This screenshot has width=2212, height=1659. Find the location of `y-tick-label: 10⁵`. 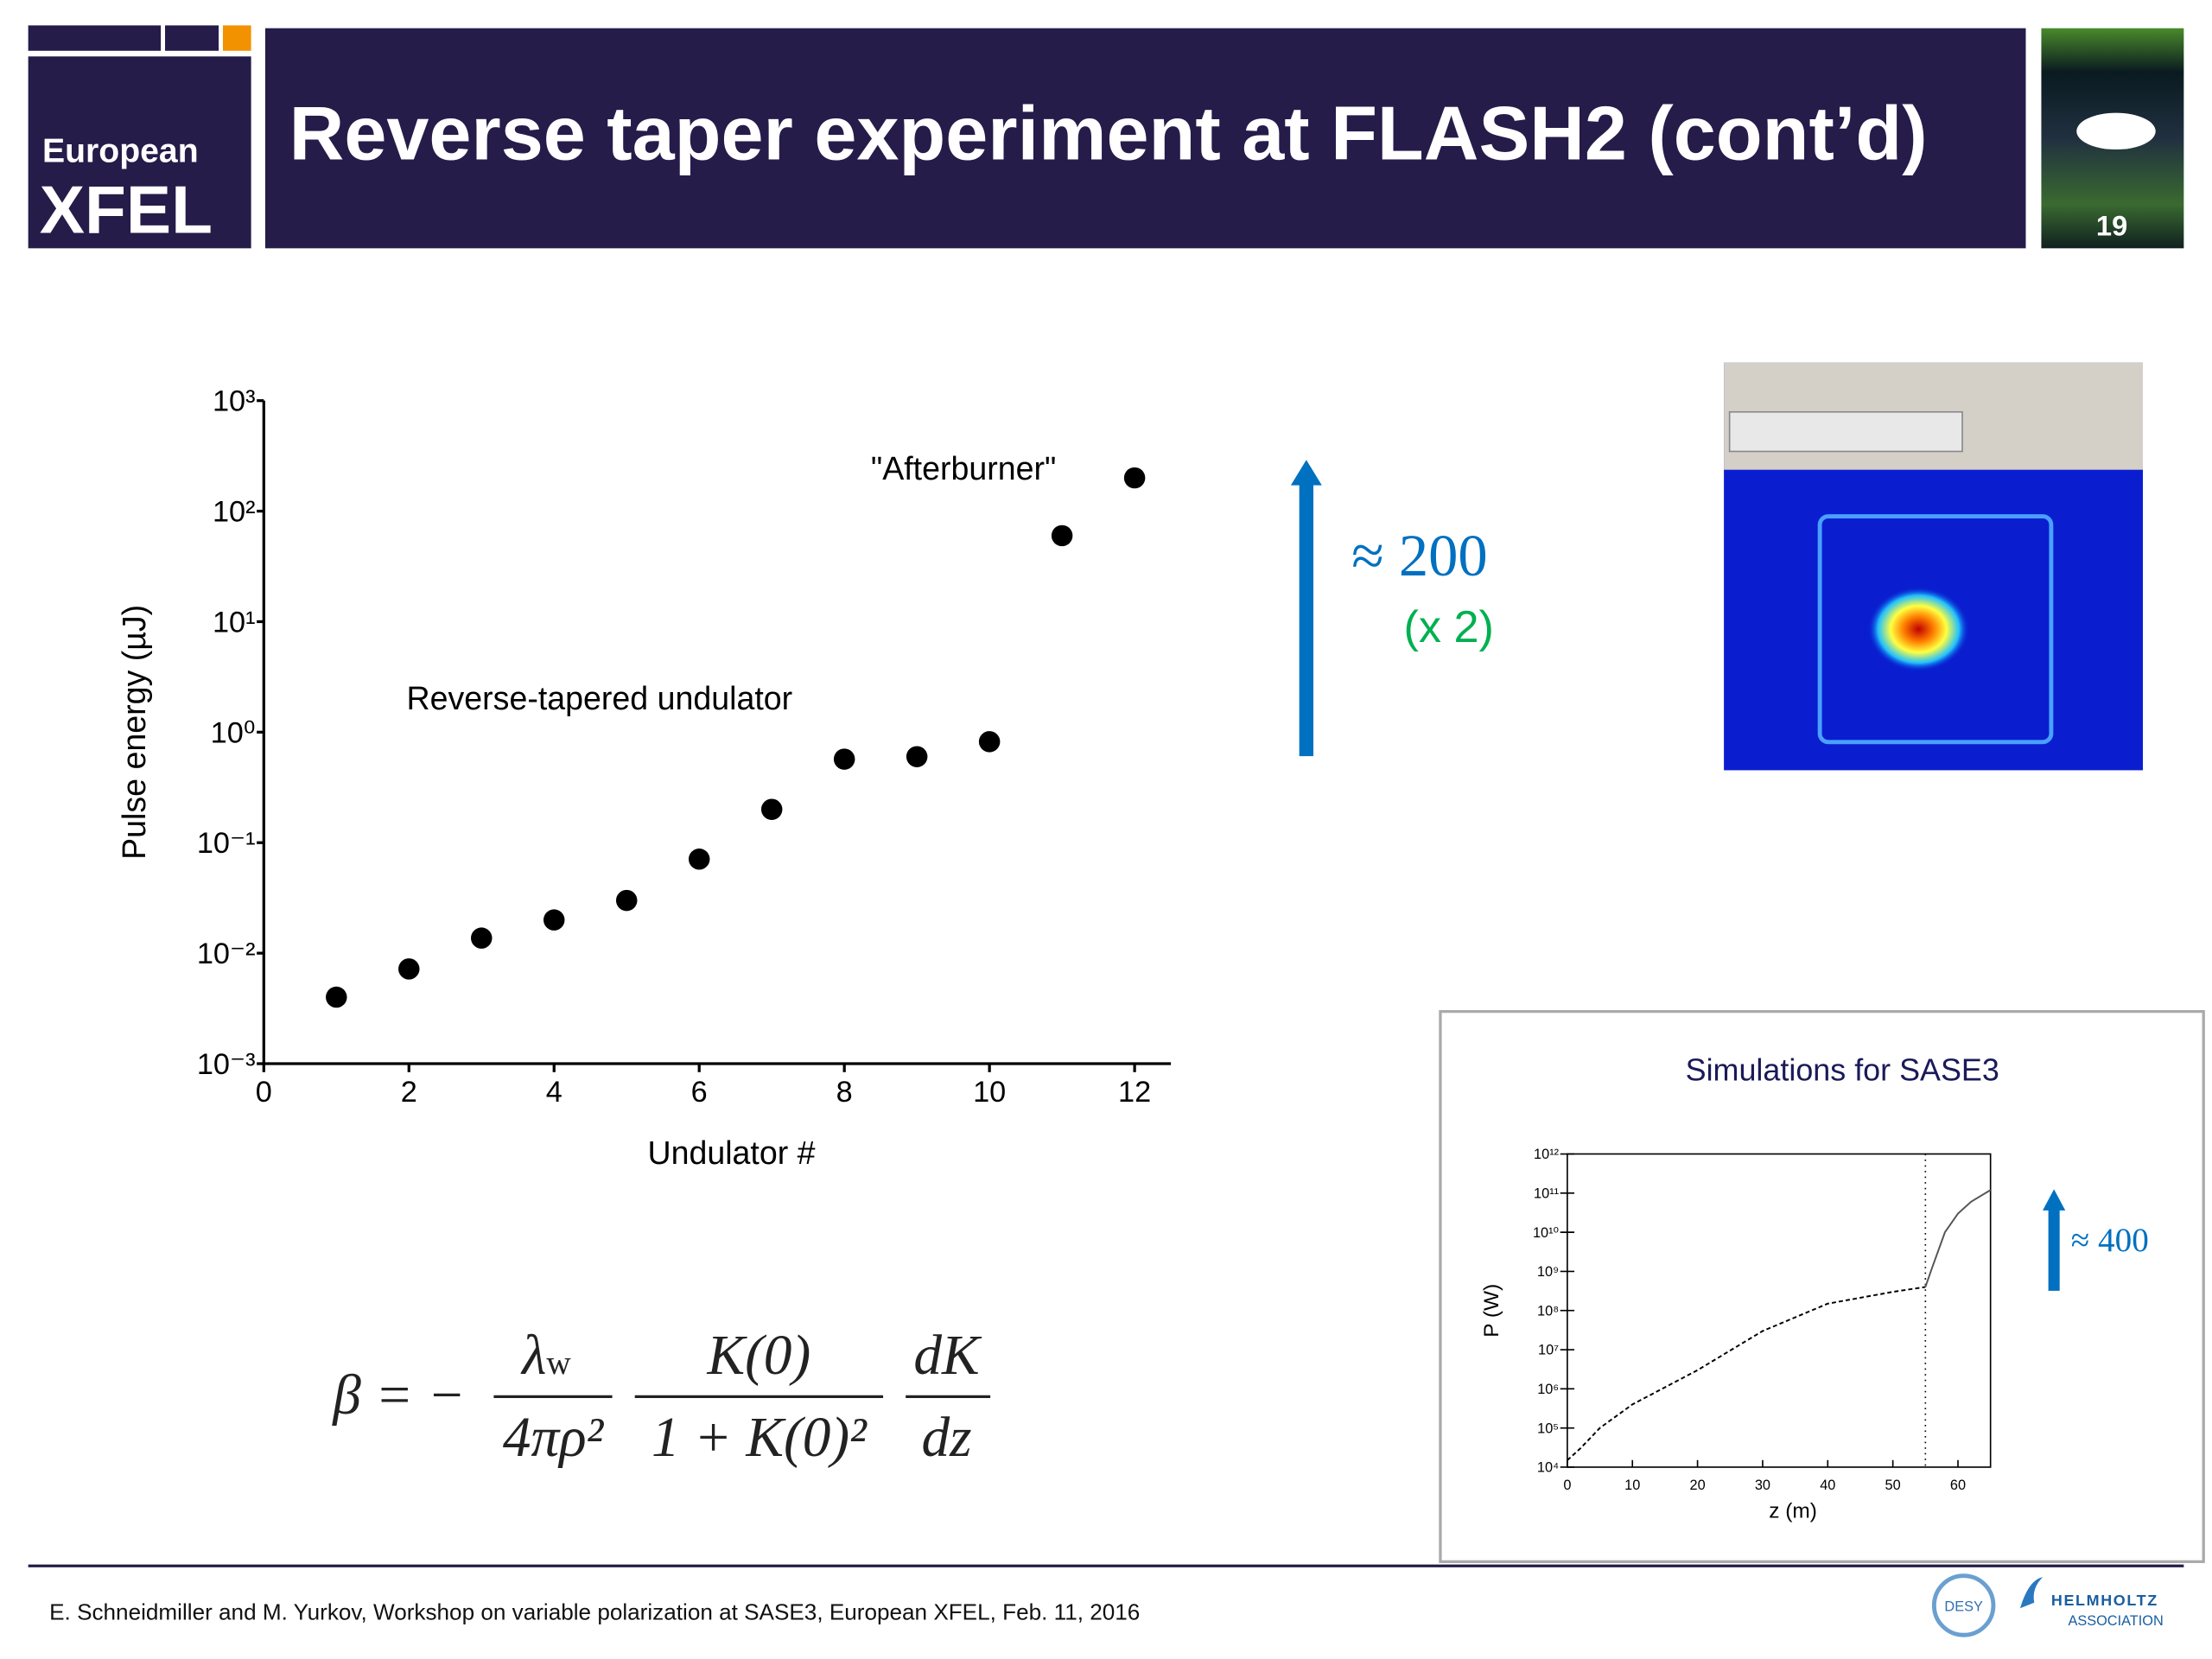

y-tick-label: 10⁵ is located at coordinates (1548, 1428).